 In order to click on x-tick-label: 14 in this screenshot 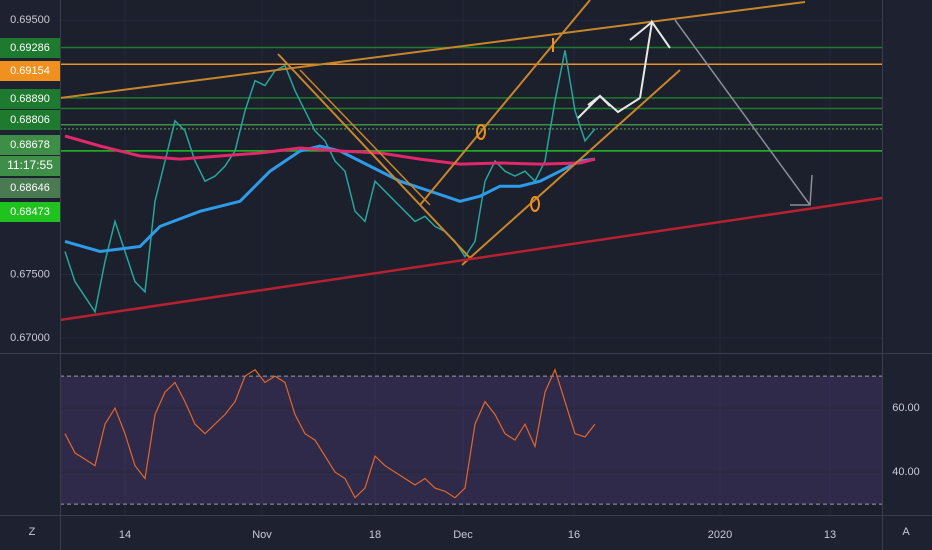, I will do `click(125, 535)`.